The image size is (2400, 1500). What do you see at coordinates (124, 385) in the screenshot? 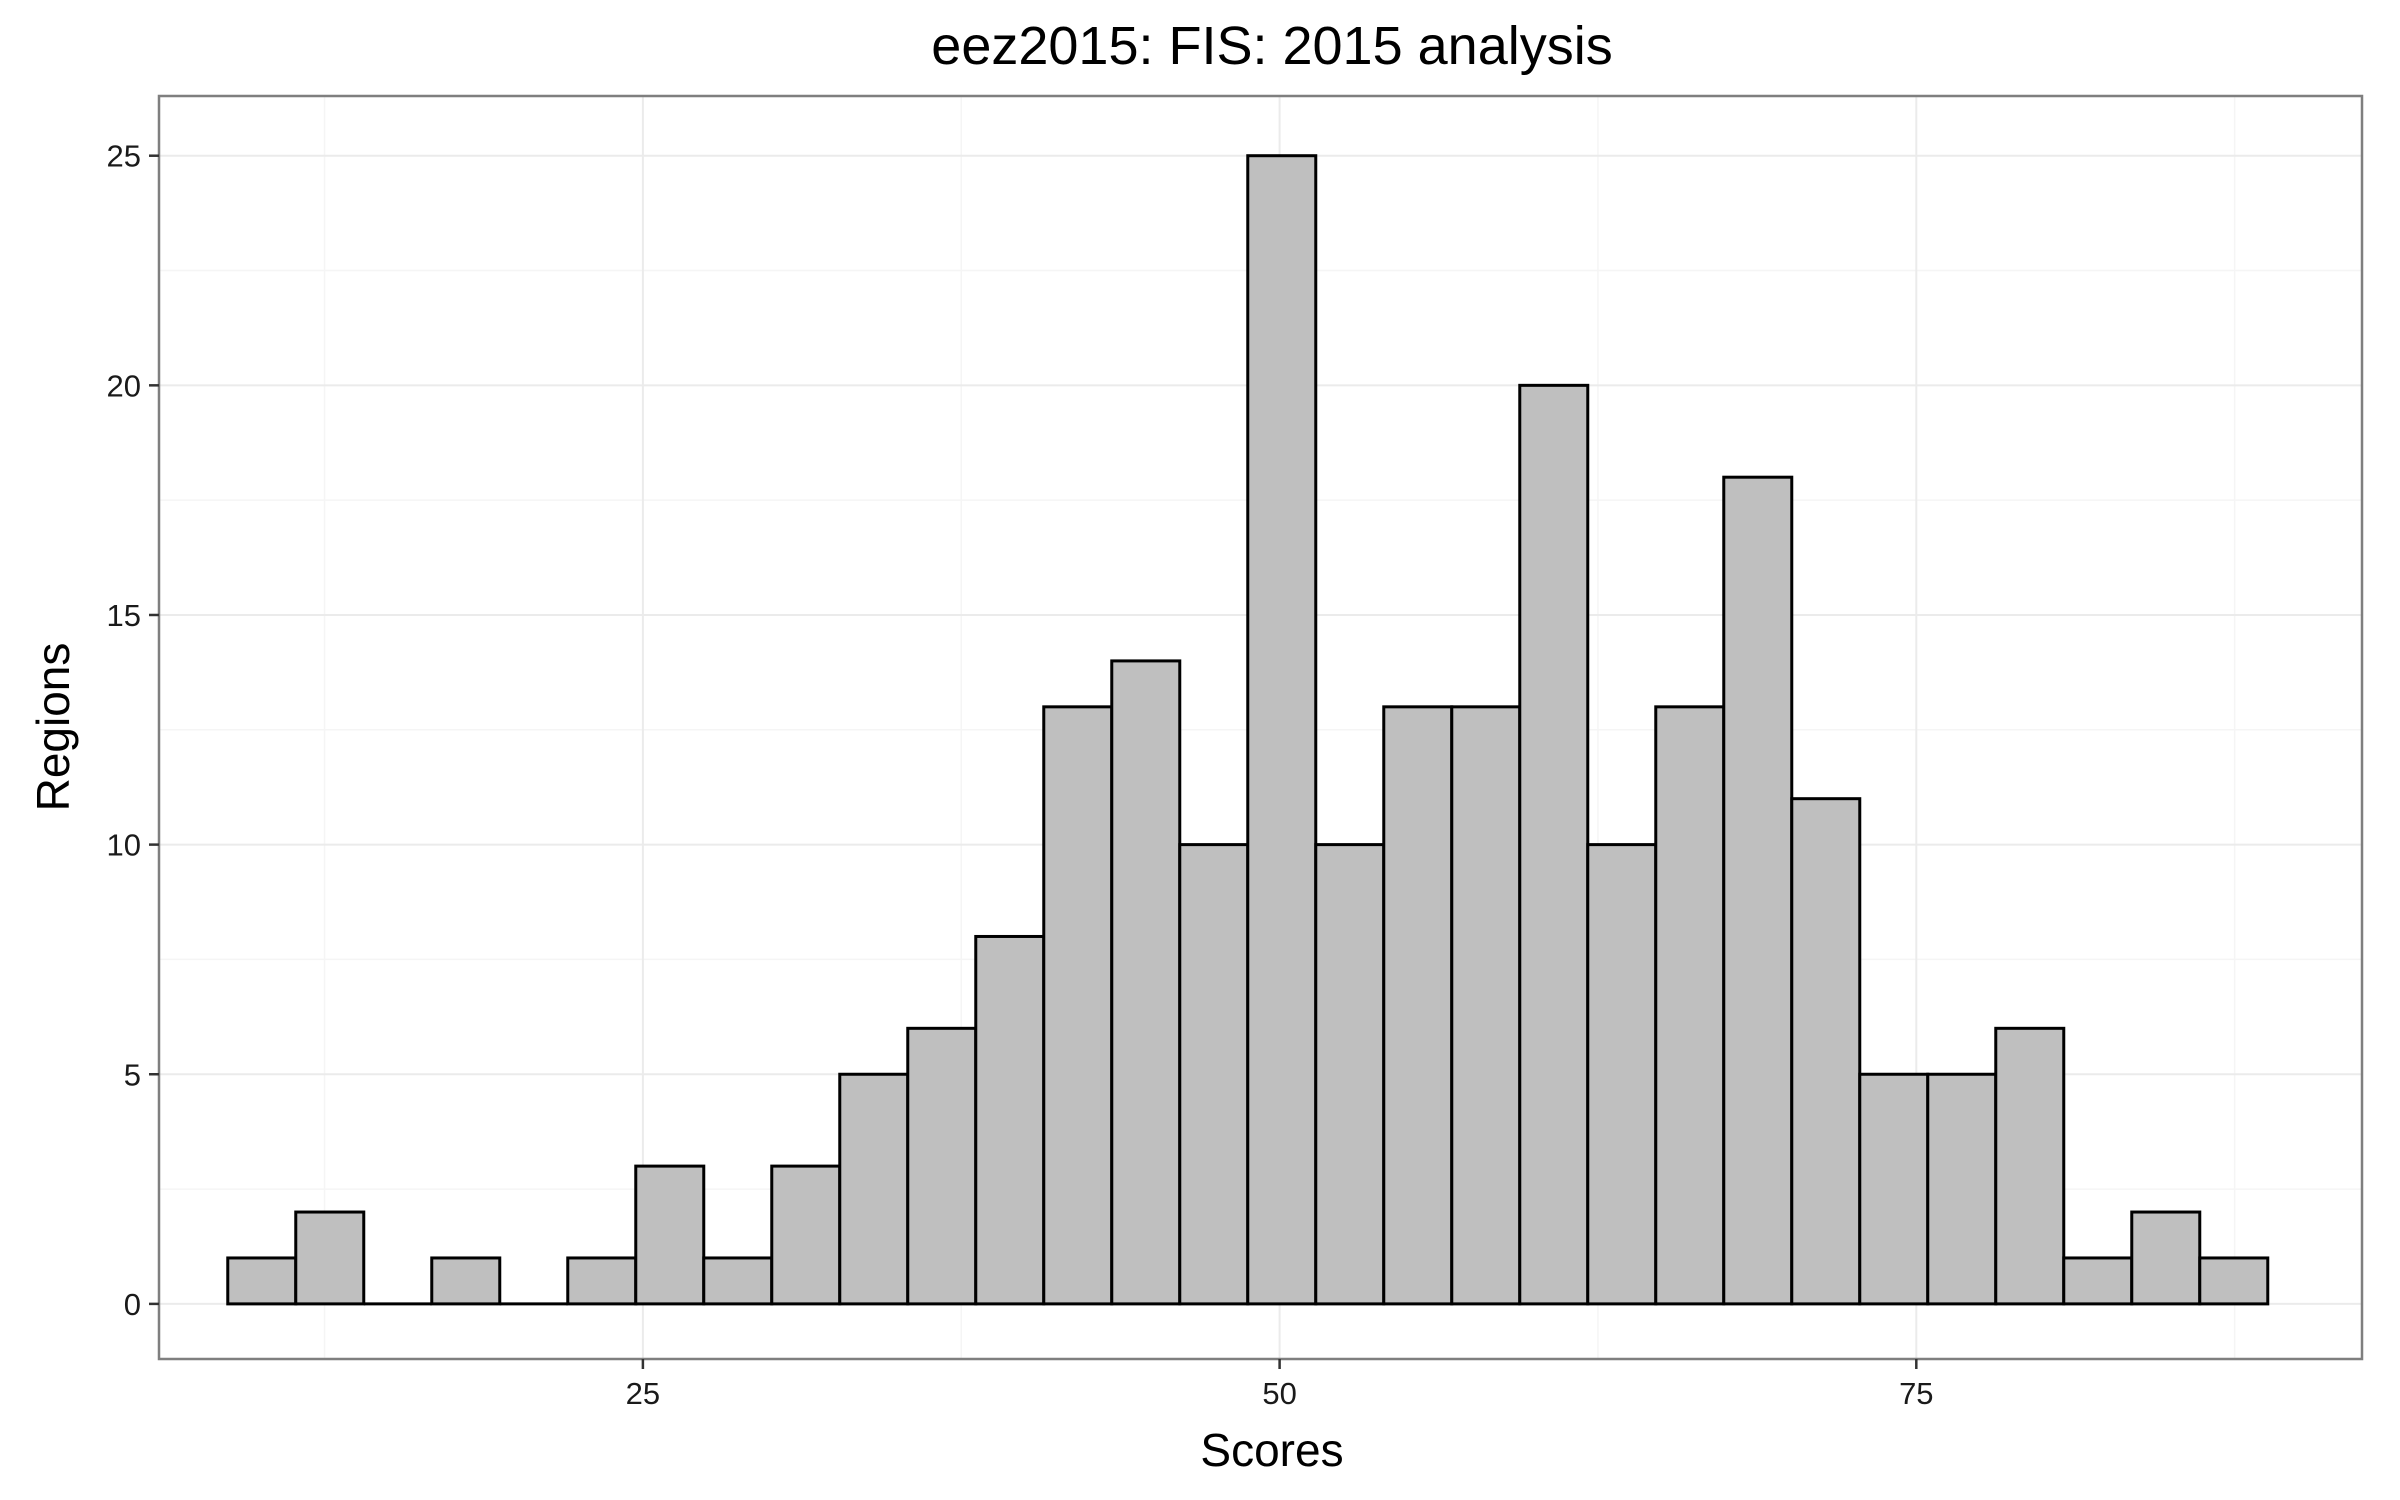
I see `y-tick-label: 20` at bounding box center [124, 385].